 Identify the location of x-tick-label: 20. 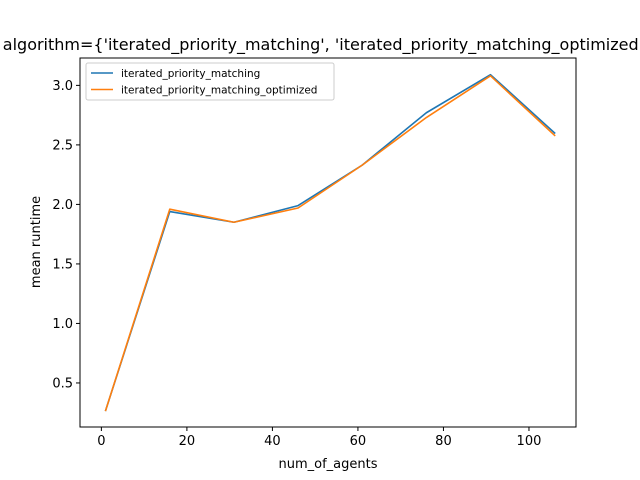
(187, 441).